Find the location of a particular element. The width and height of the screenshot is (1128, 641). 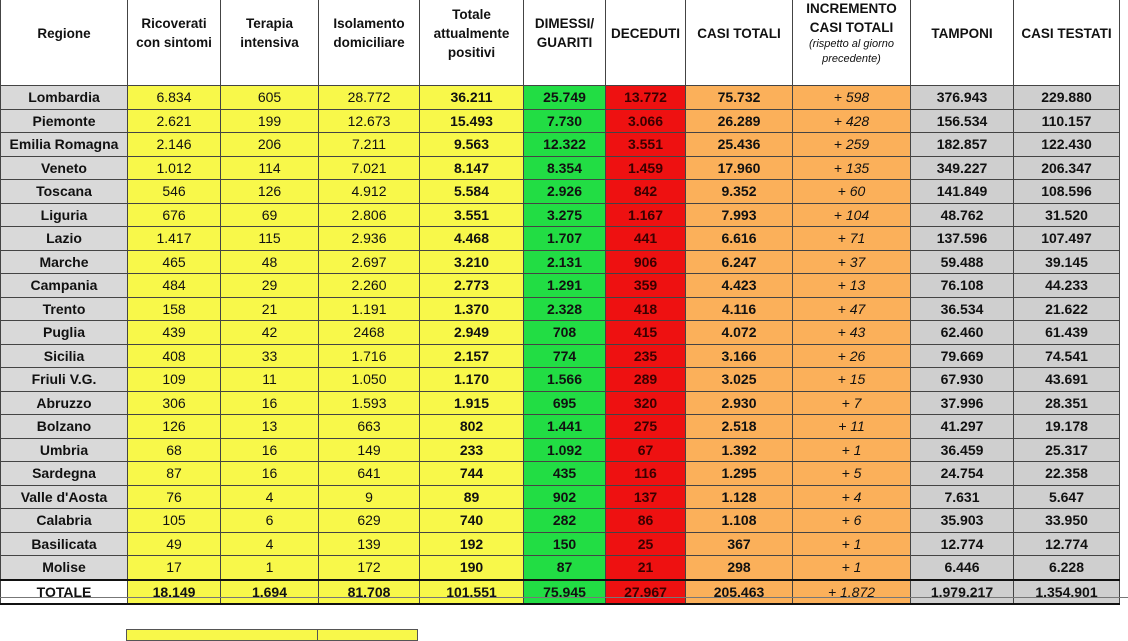

cell-ricoverati: 439 is located at coordinates (174, 332).